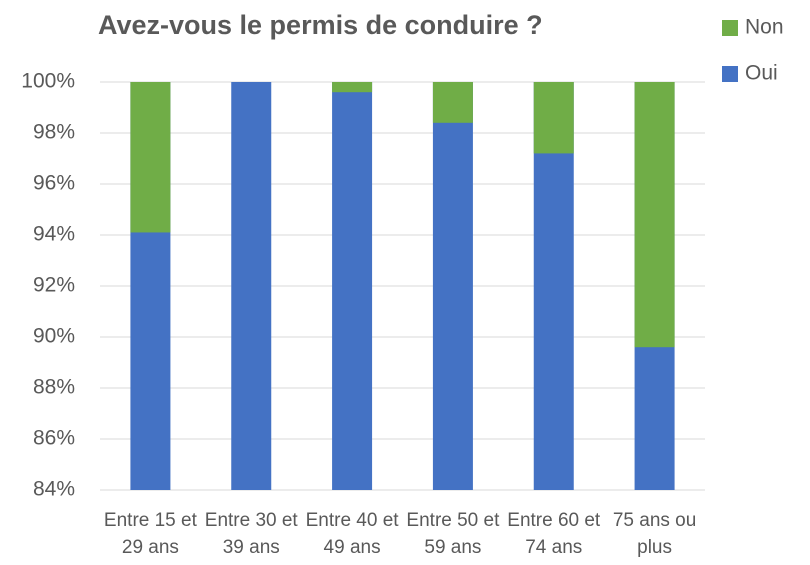 This screenshot has height=565, width=810. Describe the element at coordinates (54, 285) in the screenshot. I see `y-tick-label: 92%` at that location.